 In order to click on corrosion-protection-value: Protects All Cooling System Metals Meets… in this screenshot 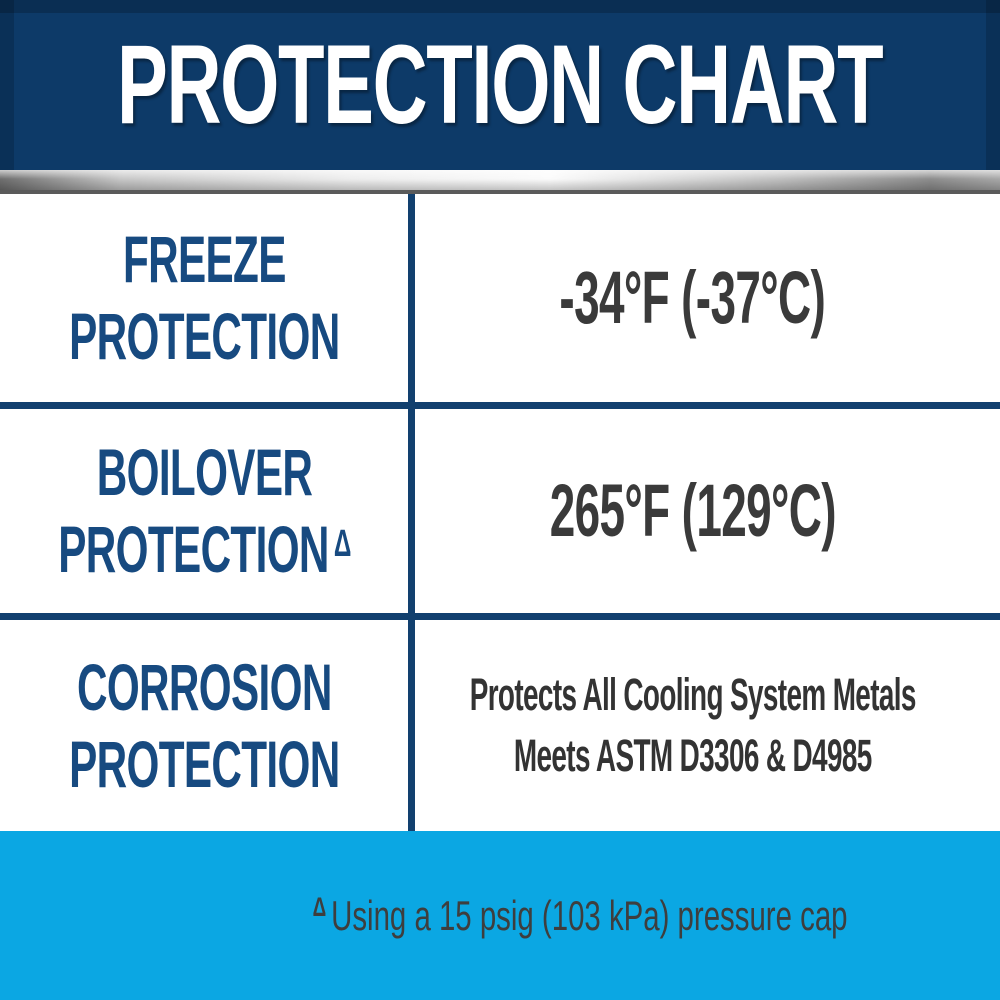, I will do `click(692, 726)`.